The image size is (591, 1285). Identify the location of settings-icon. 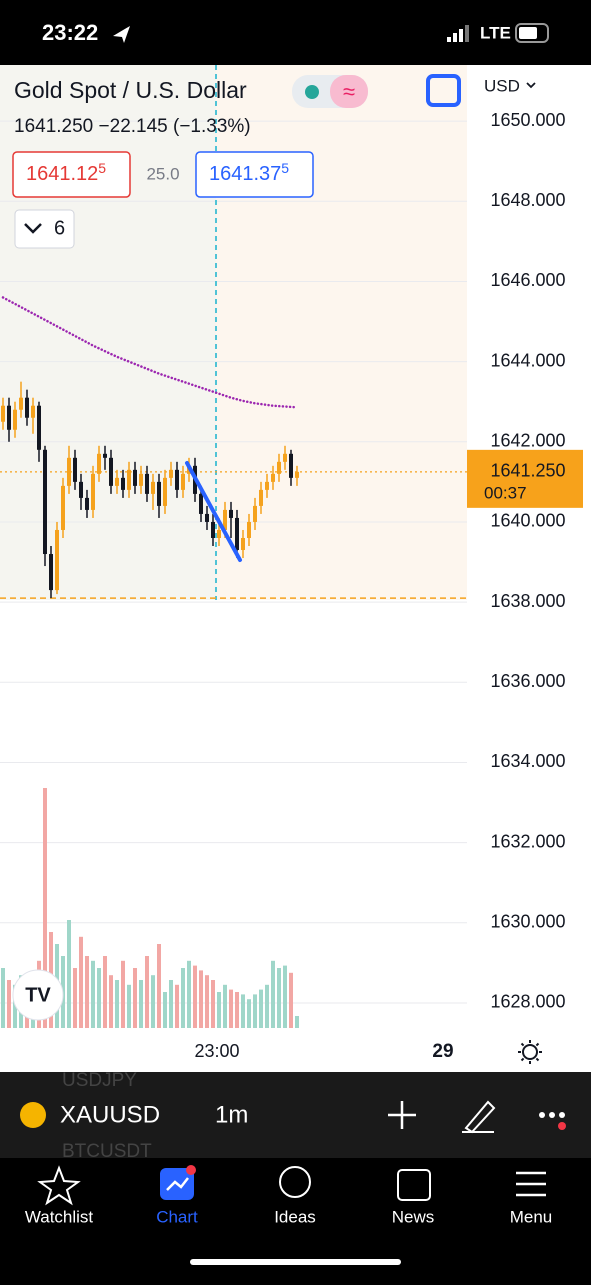
(530, 1052).